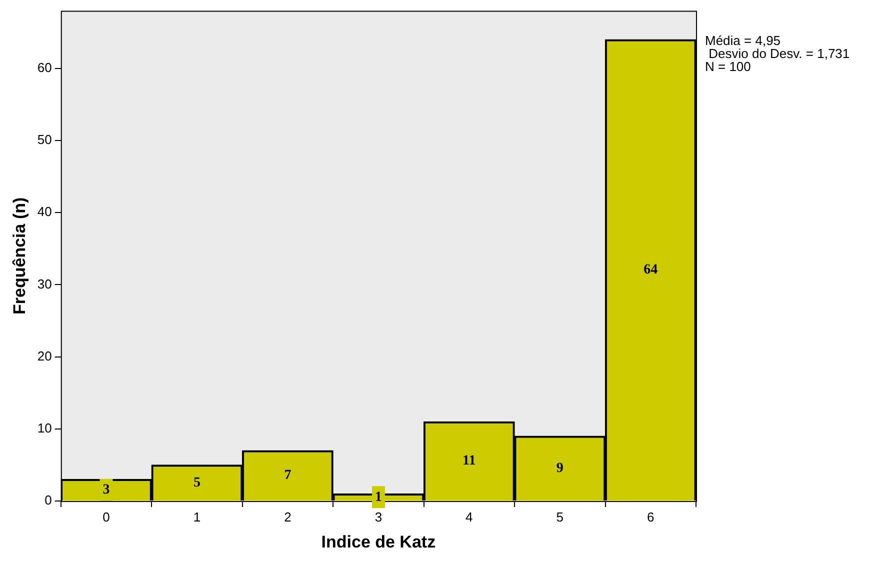 The width and height of the screenshot is (888, 561). What do you see at coordinates (378, 497) in the screenshot?
I see `data-label: 1` at bounding box center [378, 497].